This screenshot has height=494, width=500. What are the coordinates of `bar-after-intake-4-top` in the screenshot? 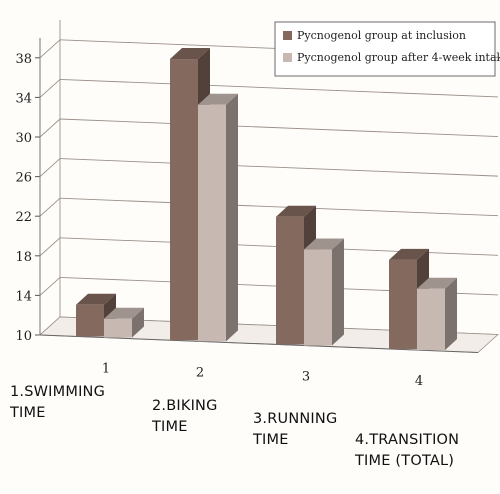 It's located at (437, 283).